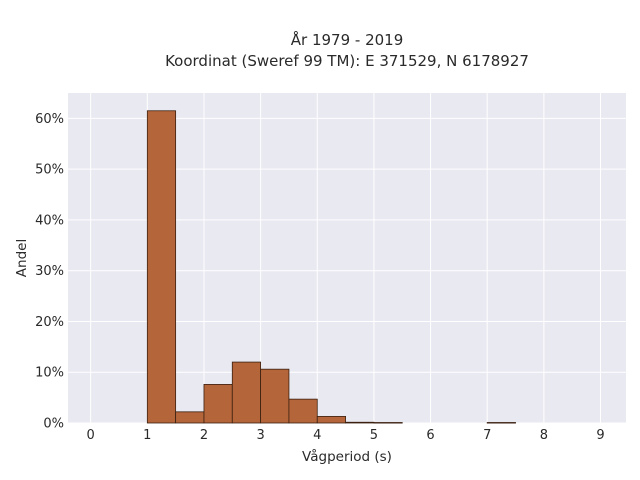 This screenshot has width=640, height=480. What do you see at coordinates (91, 435) in the screenshot?
I see `x-tick-label: 0` at bounding box center [91, 435].